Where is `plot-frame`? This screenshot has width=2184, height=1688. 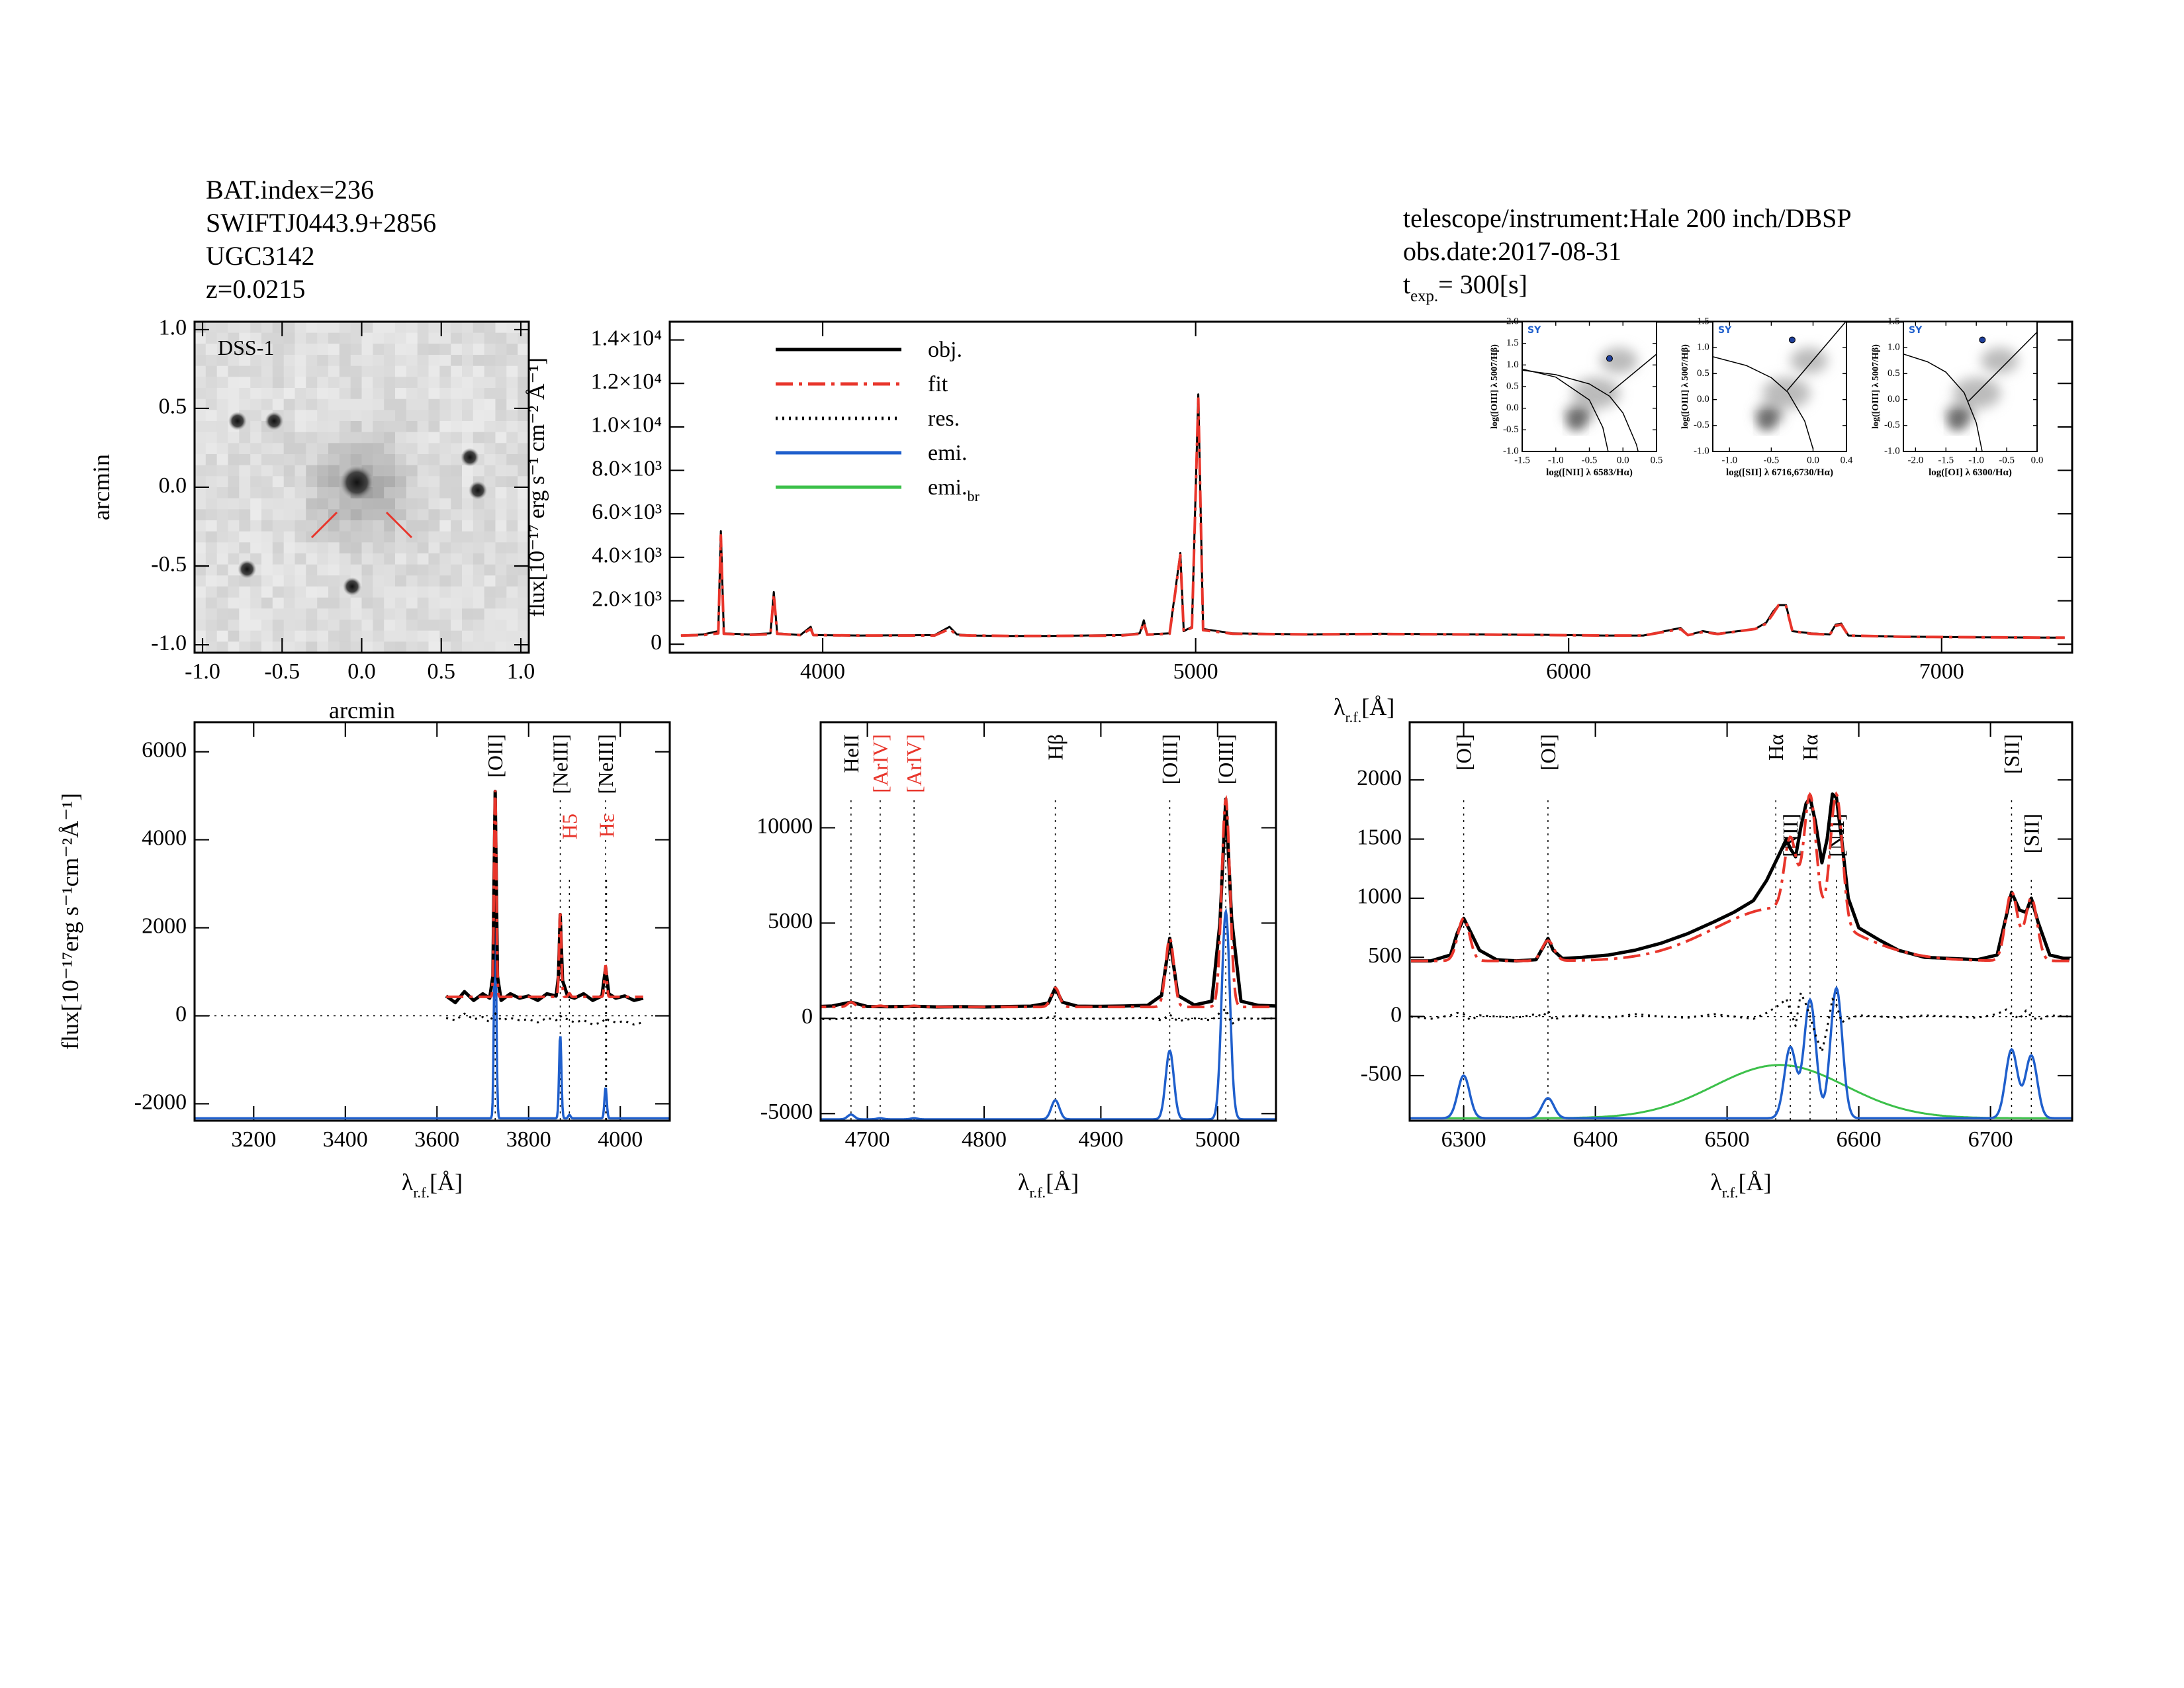
plot-frame is located at coordinates (1740, 921).